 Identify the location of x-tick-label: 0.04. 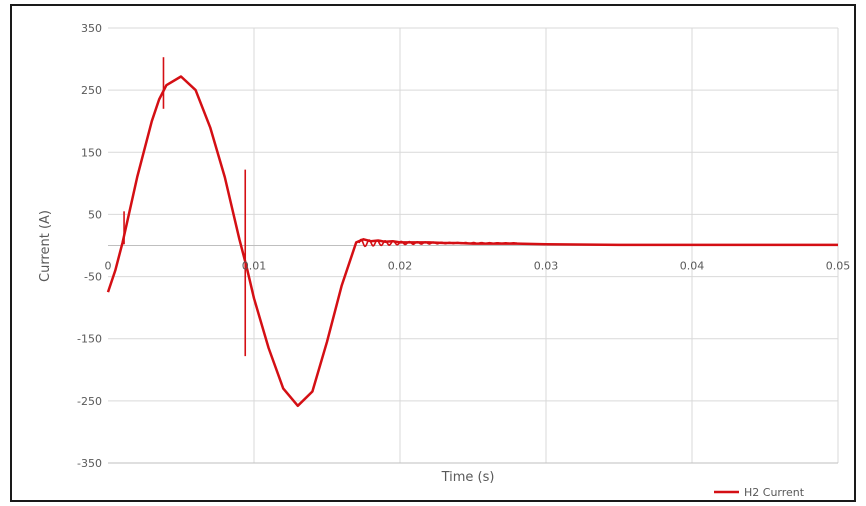
(692, 266).